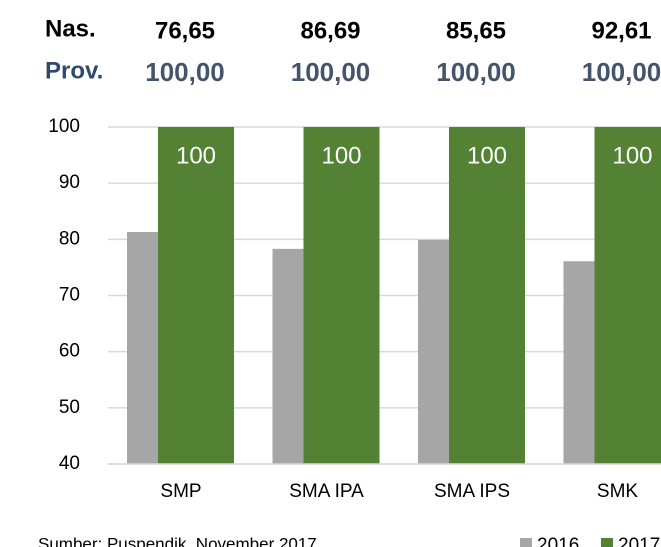 This screenshot has width=661, height=547. What do you see at coordinates (177, 540) in the screenshot?
I see `source: Sumber: Puspendik, November 2017` at bounding box center [177, 540].